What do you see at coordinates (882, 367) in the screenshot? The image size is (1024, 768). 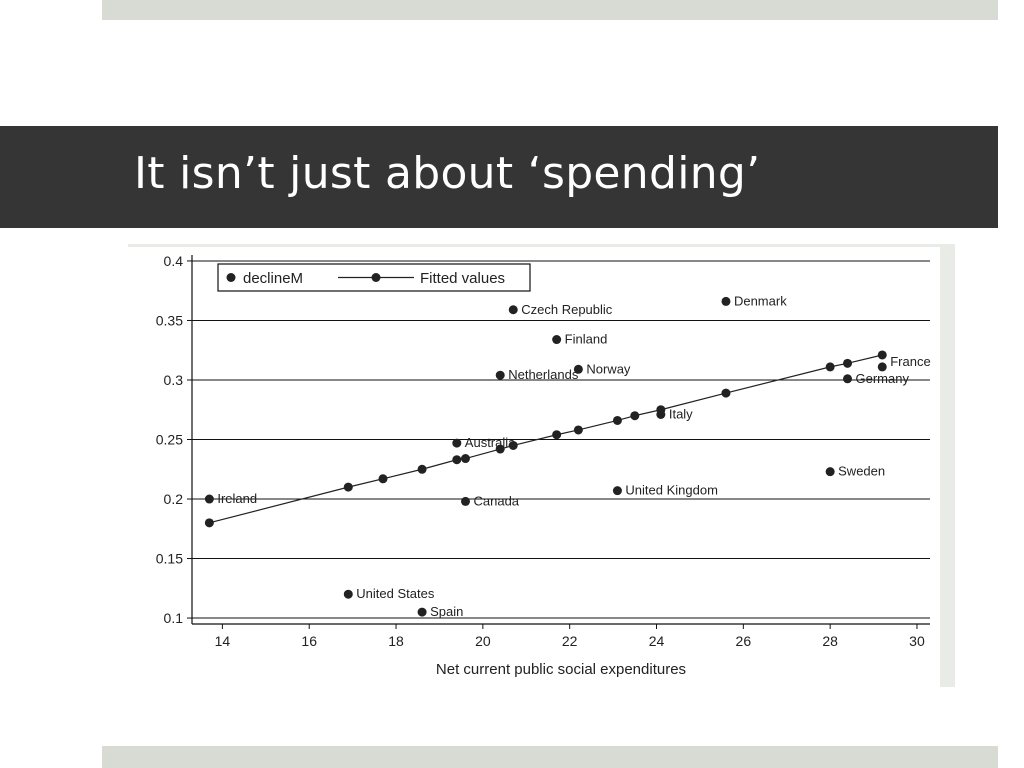 I see `point-france` at bounding box center [882, 367].